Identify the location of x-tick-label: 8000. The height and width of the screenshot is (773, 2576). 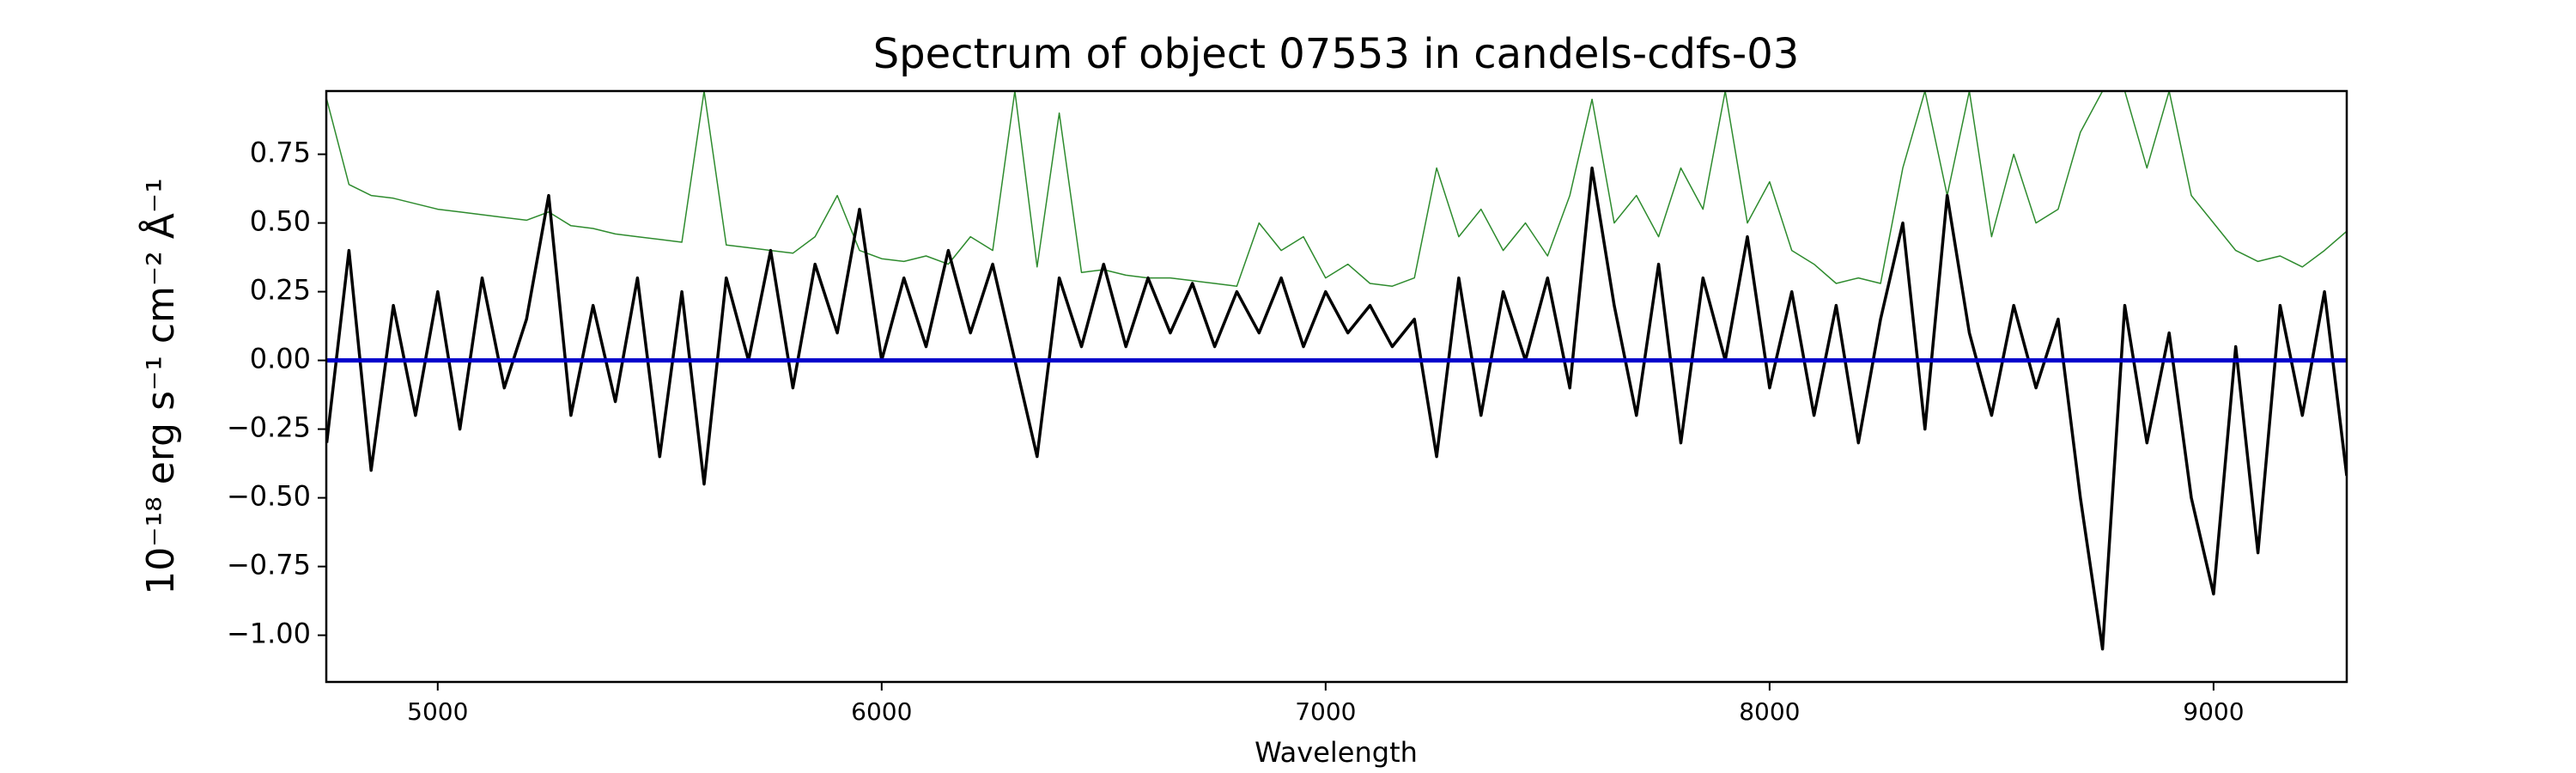
(1770, 711).